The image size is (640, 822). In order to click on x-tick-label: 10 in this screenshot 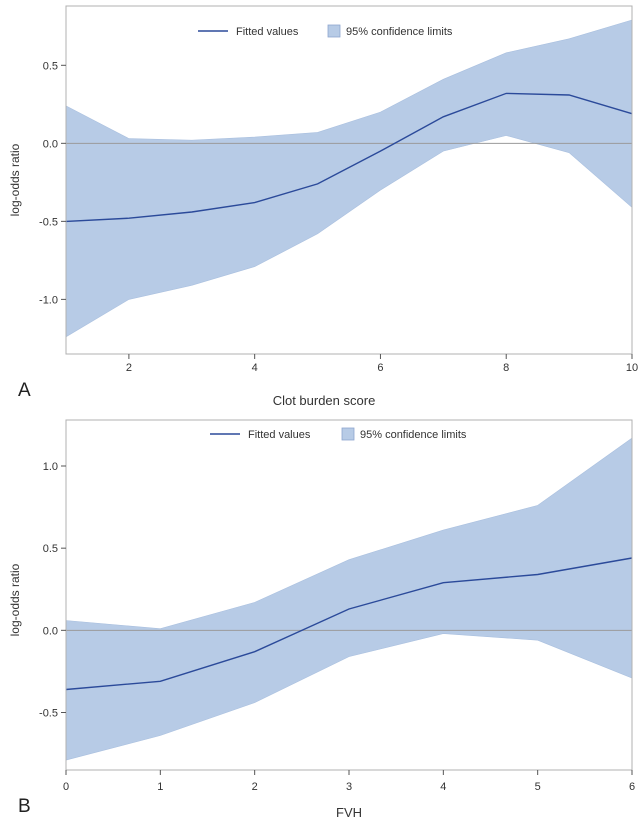, I will do `click(632, 368)`.